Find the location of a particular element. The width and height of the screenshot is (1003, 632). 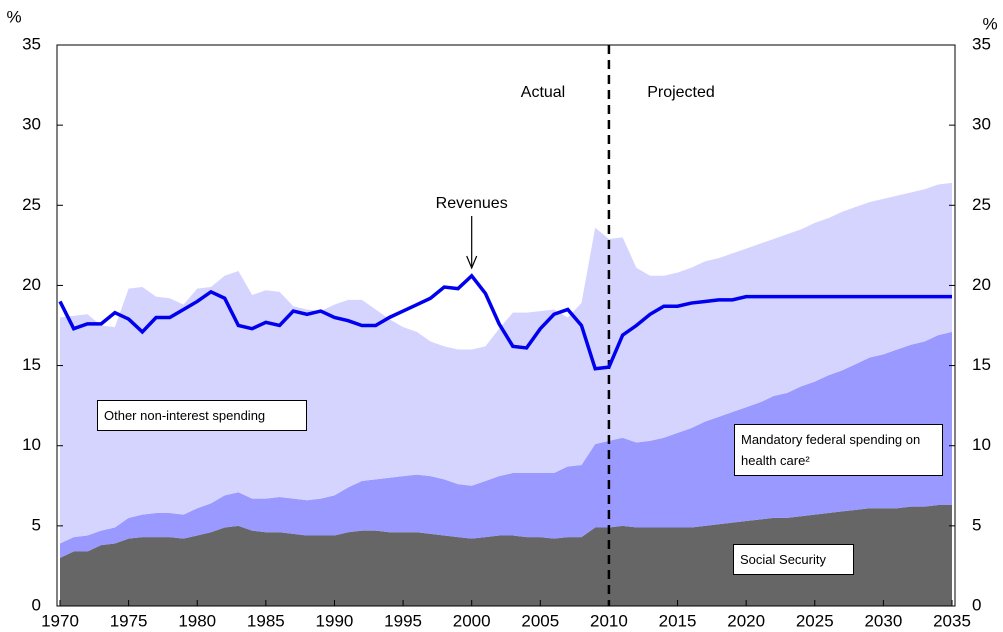

annotation: Projected is located at coordinates (681, 92).